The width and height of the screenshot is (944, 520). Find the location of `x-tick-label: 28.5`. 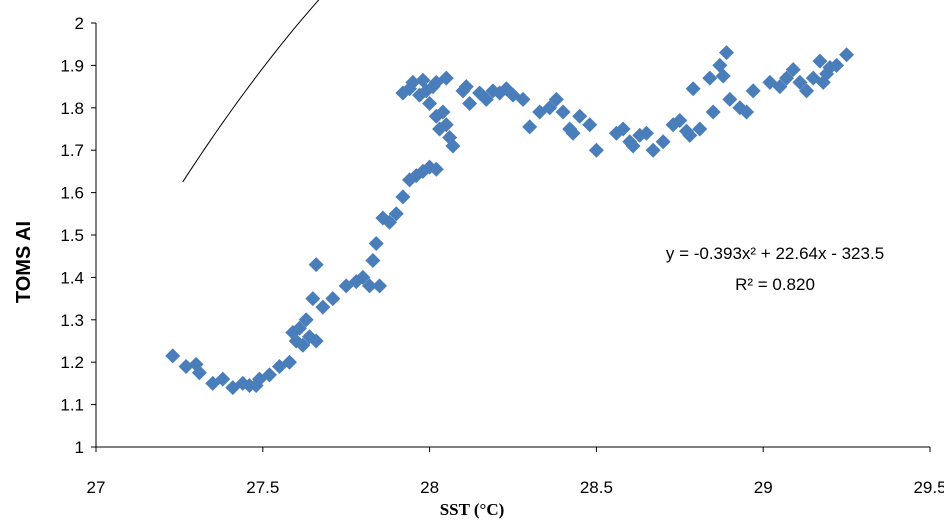

x-tick-label: 28.5 is located at coordinates (596, 487).